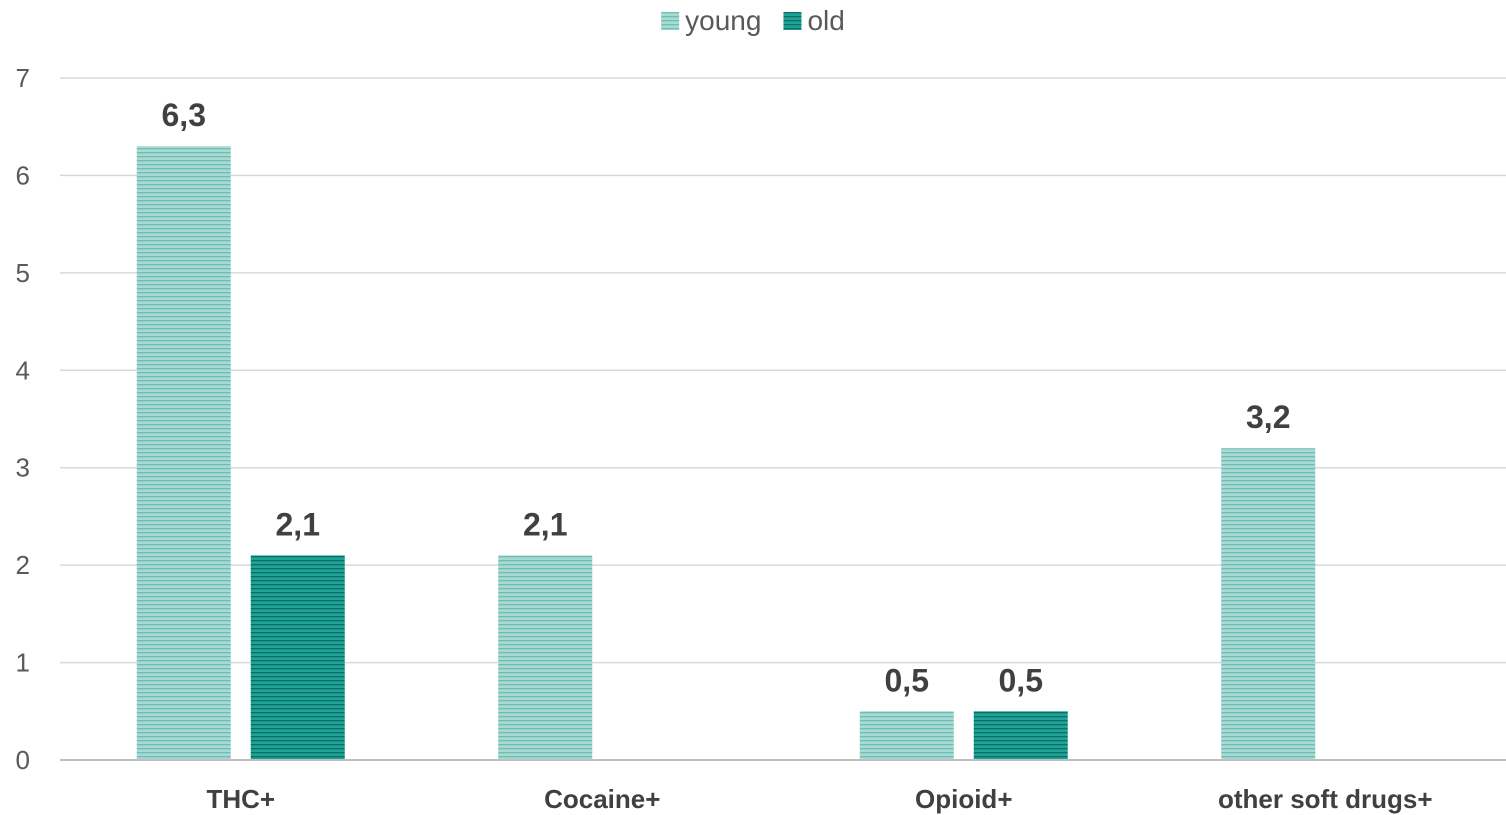 Image resolution: width=1506 pixels, height=815 pixels. I want to click on legend: young old, so click(753, 20).